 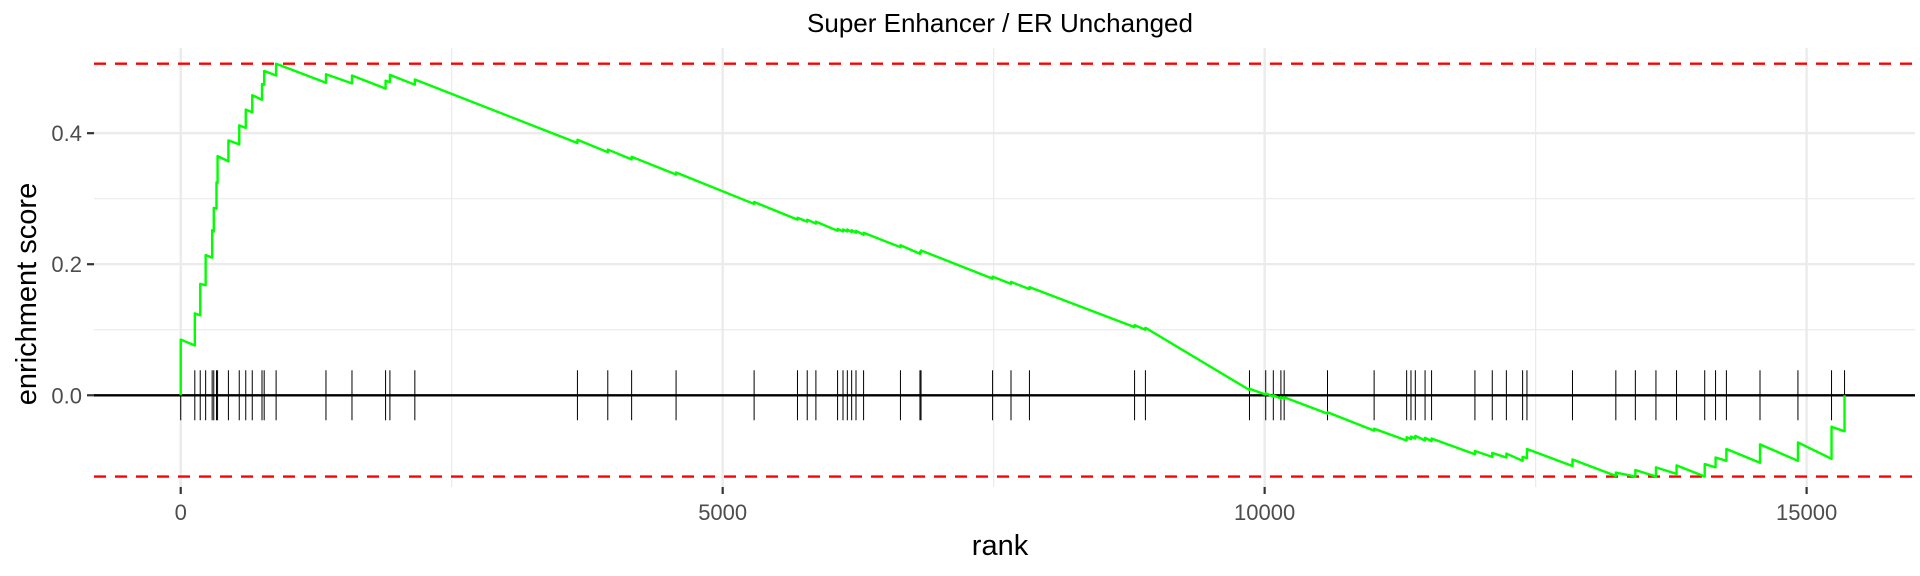 I want to click on hit-ticks, so click(x=1013, y=395).